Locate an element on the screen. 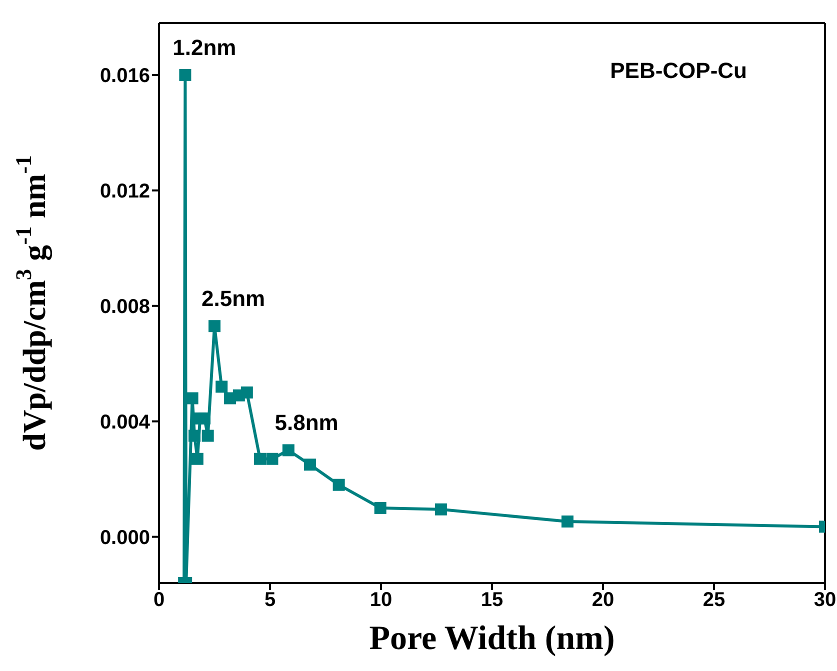 This screenshot has height=671, width=837. y-tick-label: 0.004 is located at coordinates (125, 422).